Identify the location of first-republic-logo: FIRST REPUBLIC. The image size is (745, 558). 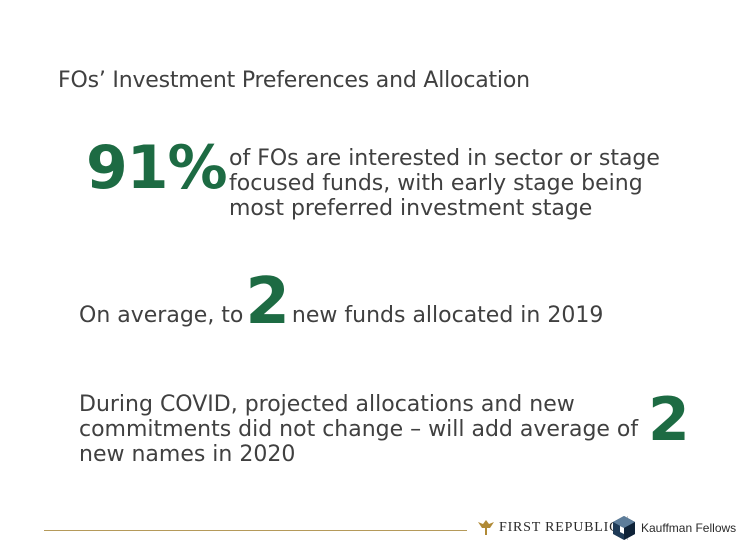
(553, 528).